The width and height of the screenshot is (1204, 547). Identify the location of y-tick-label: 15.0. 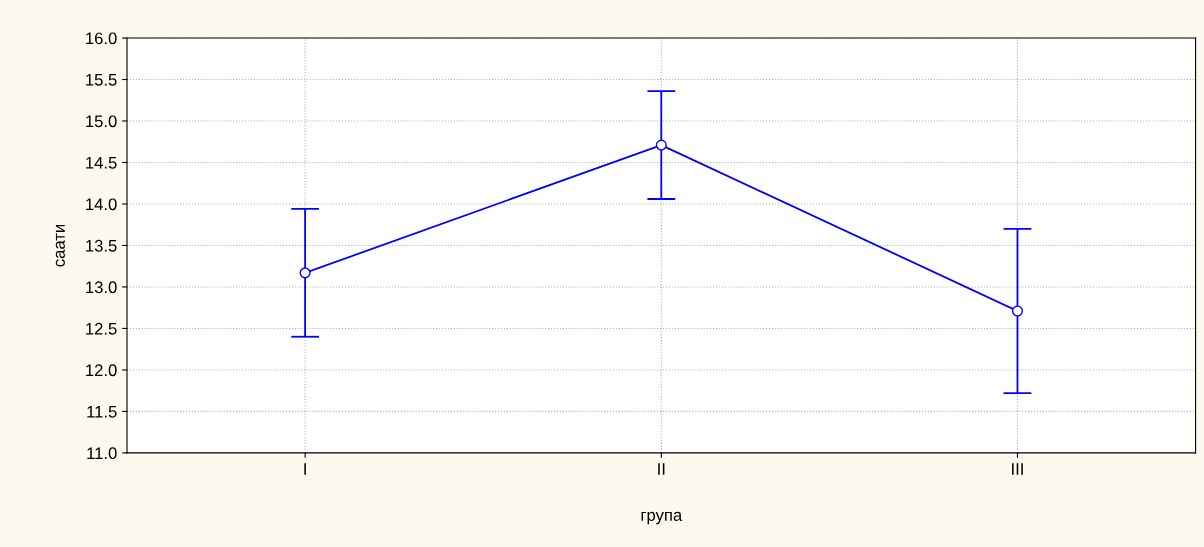
(101, 121).